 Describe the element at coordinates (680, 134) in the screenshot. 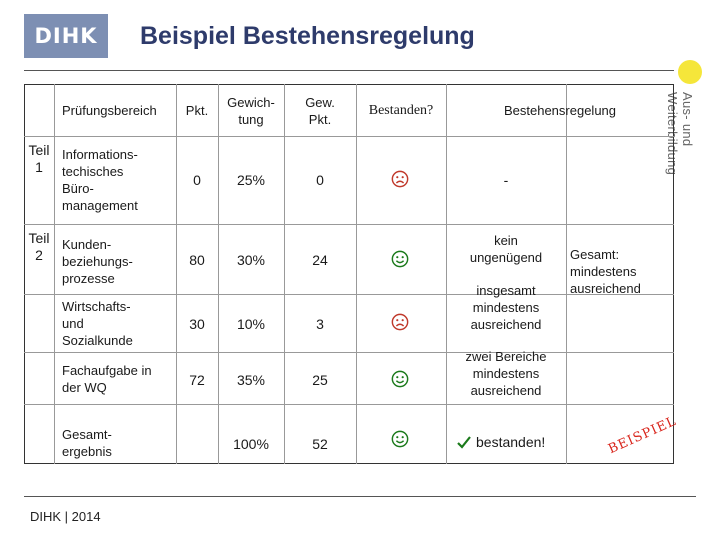

I see `sidebar-label: Aus- und Weiterbildung` at that location.